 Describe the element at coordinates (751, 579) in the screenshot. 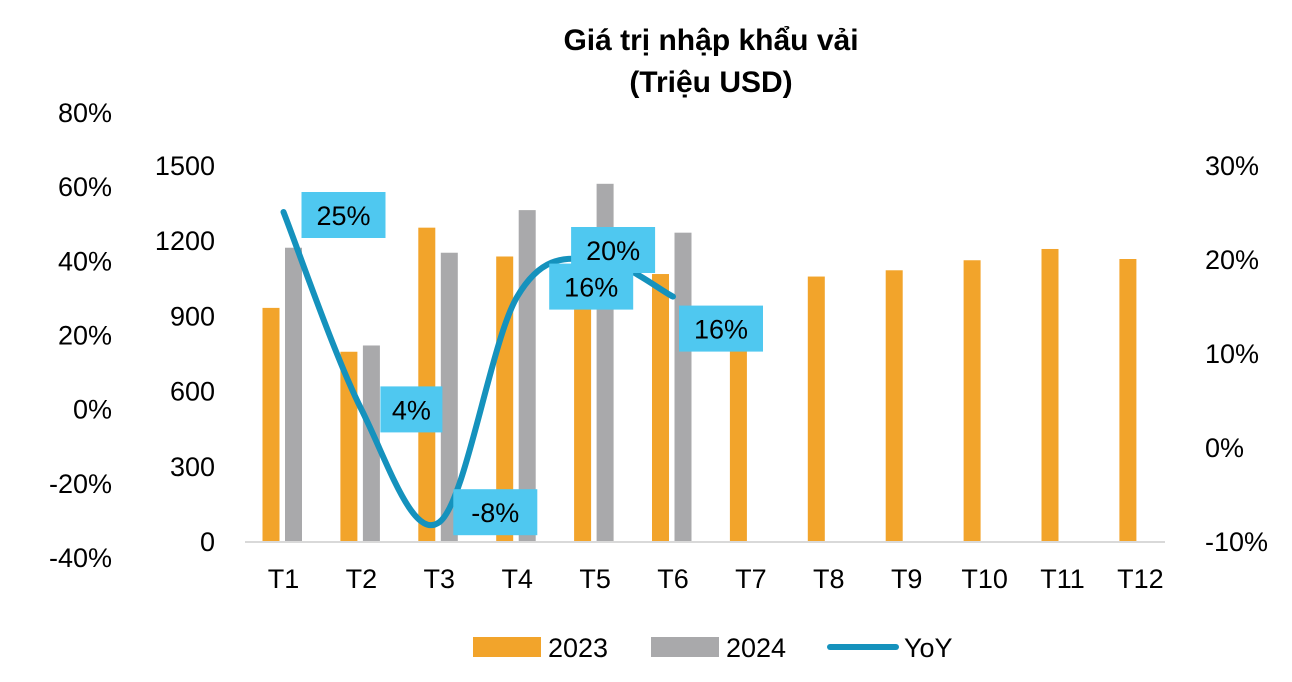

I see `x-tick-label: T7` at that location.